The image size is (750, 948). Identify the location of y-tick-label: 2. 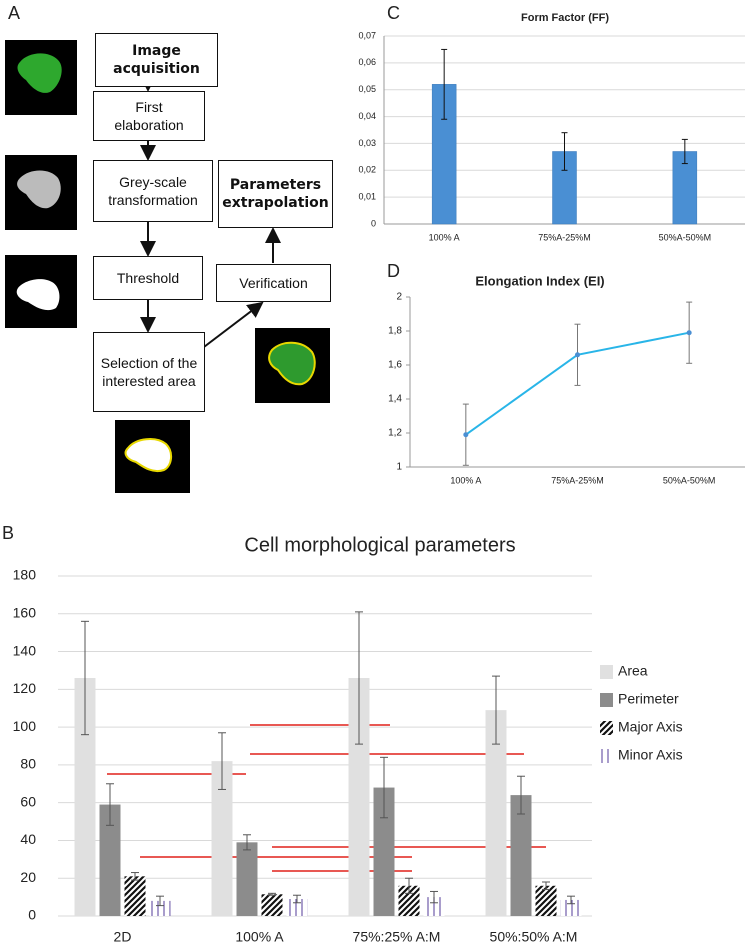
(399, 297).